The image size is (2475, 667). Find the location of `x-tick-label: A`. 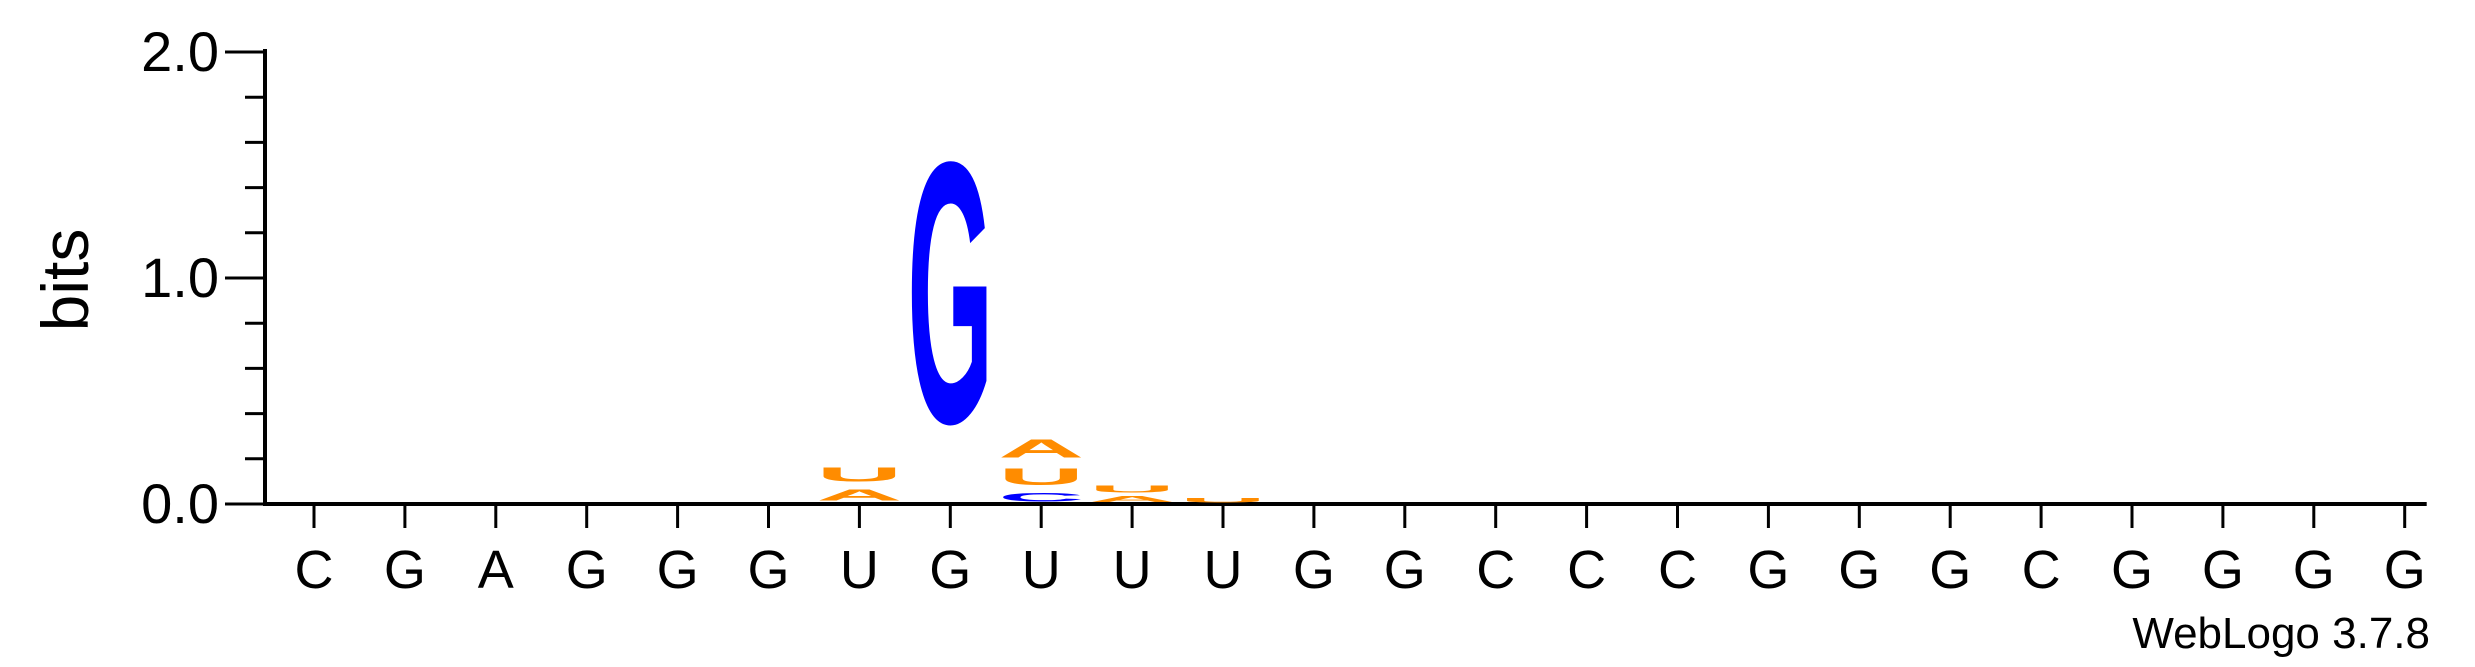

x-tick-label: A is located at coordinates (496, 570).